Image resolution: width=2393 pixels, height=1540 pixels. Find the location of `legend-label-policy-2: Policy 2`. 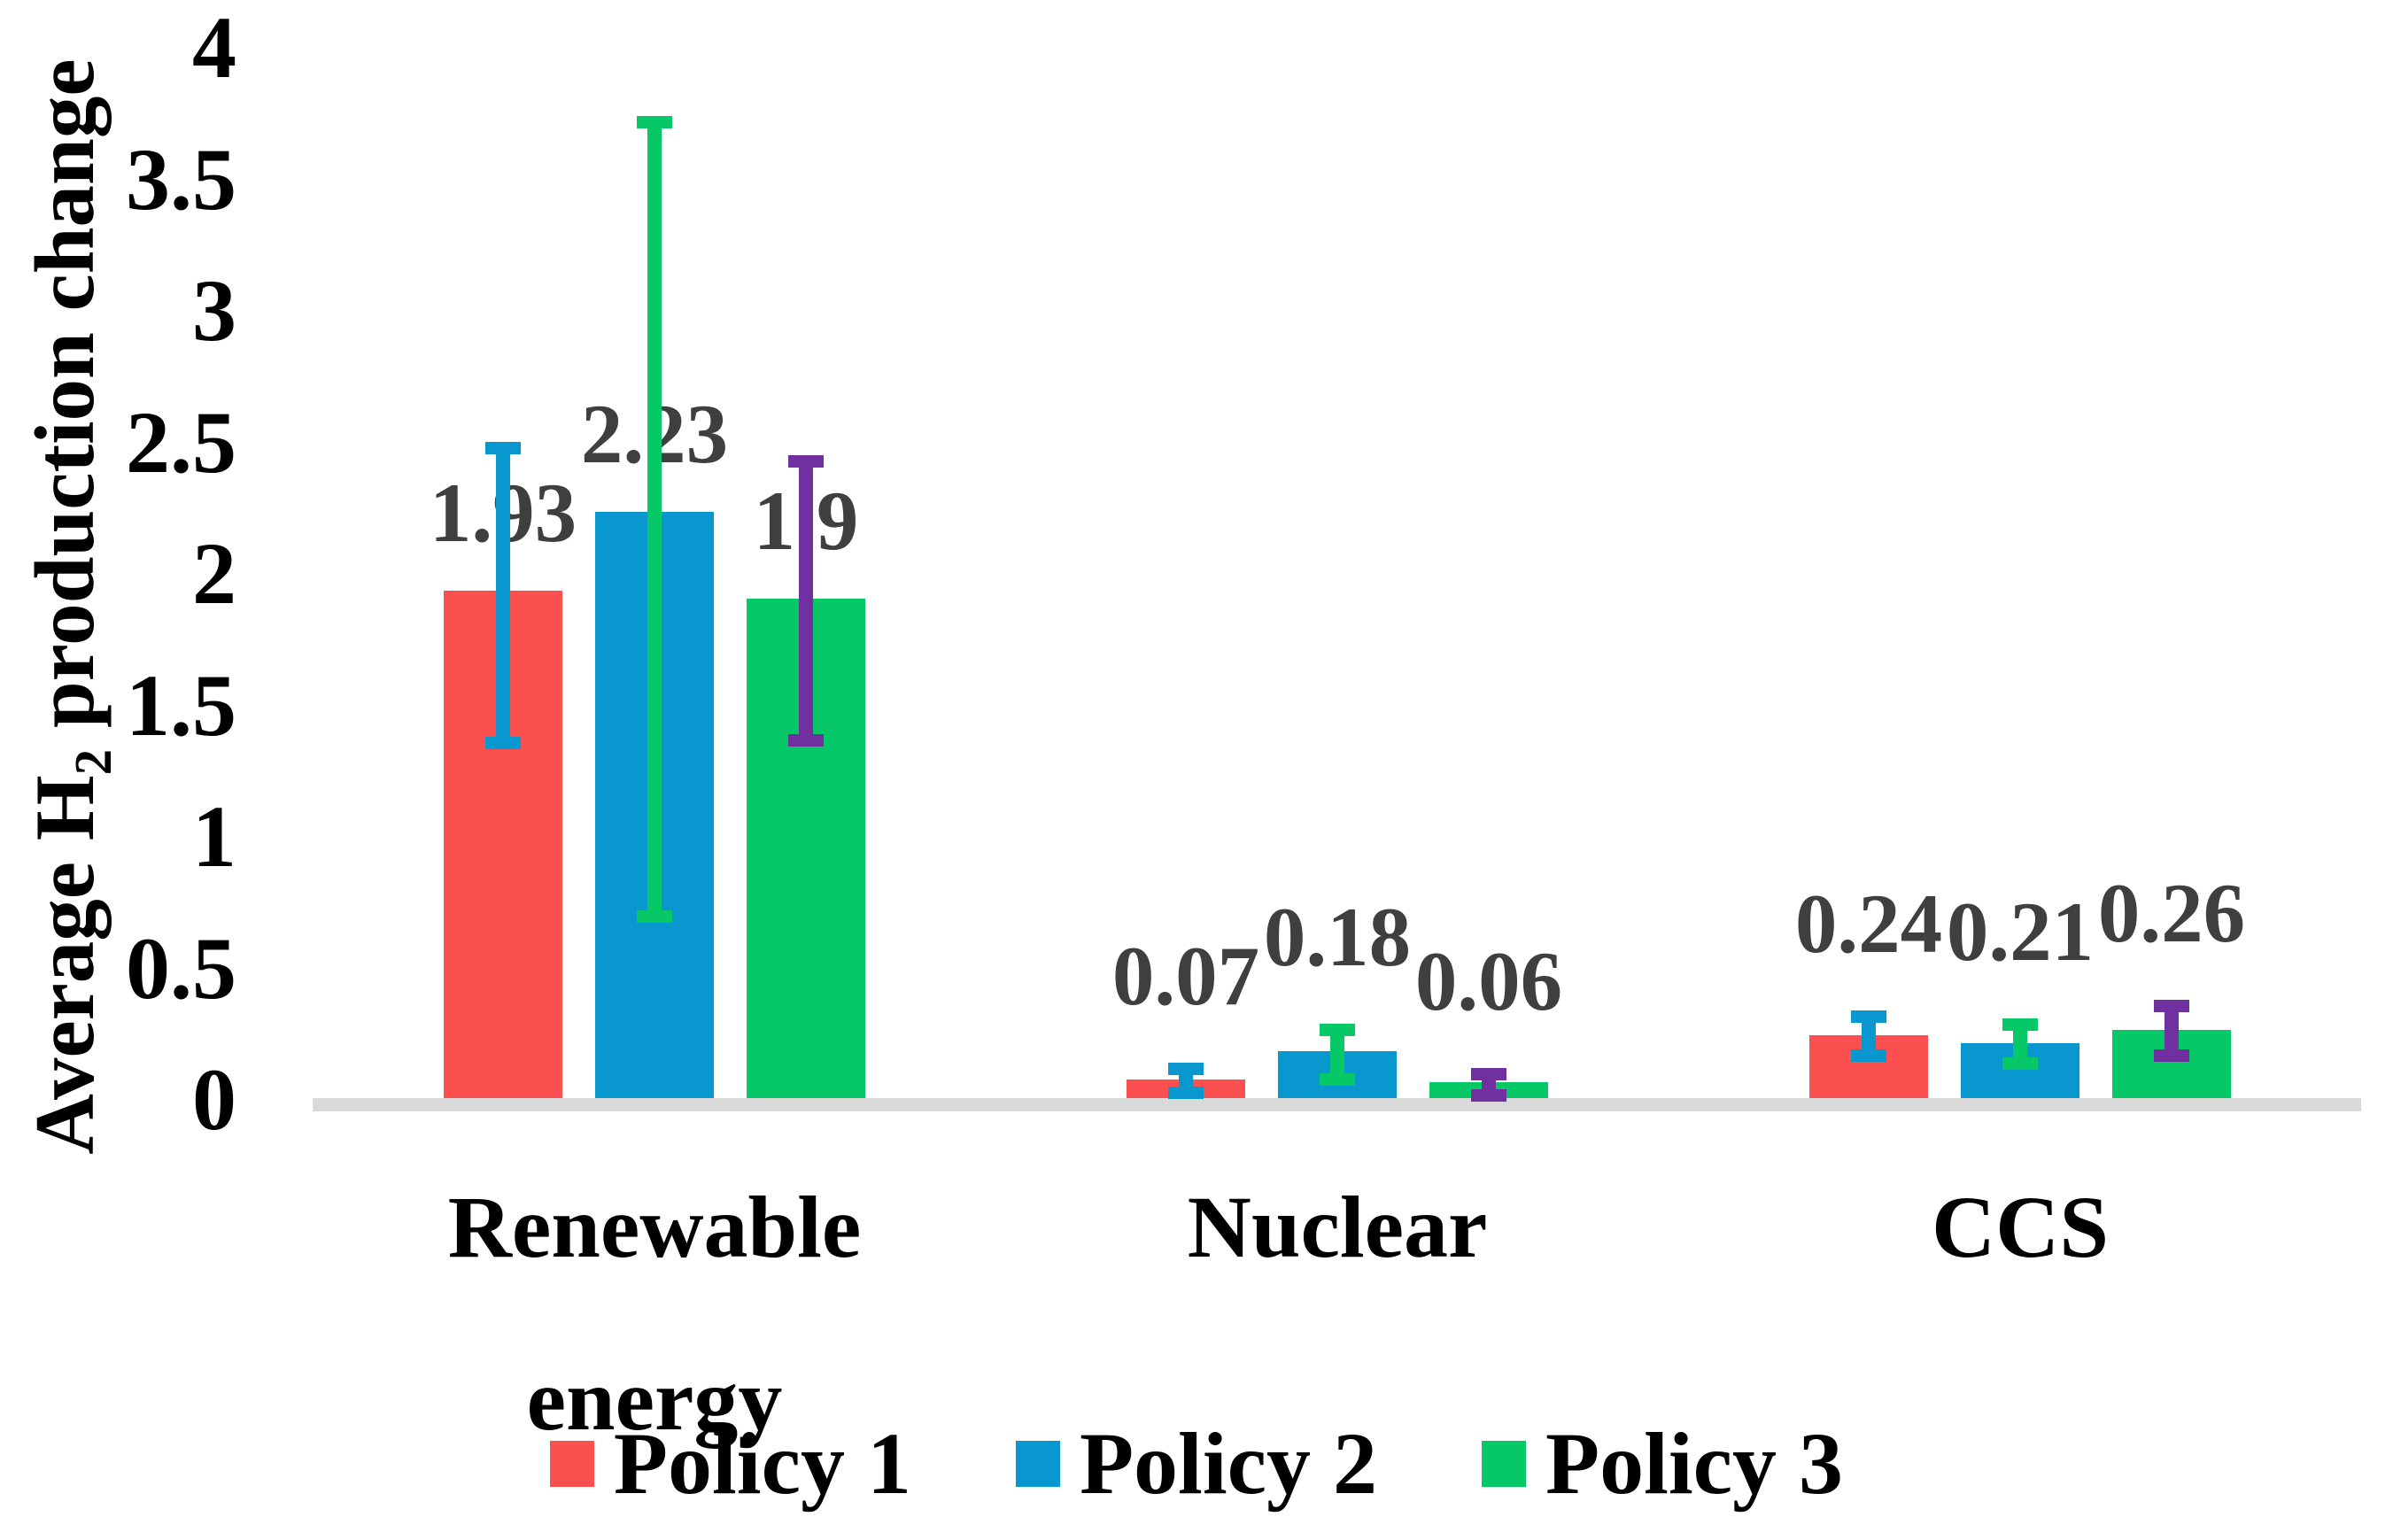

legend-label-policy-2: Policy 2 is located at coordinates (1229, 1463).